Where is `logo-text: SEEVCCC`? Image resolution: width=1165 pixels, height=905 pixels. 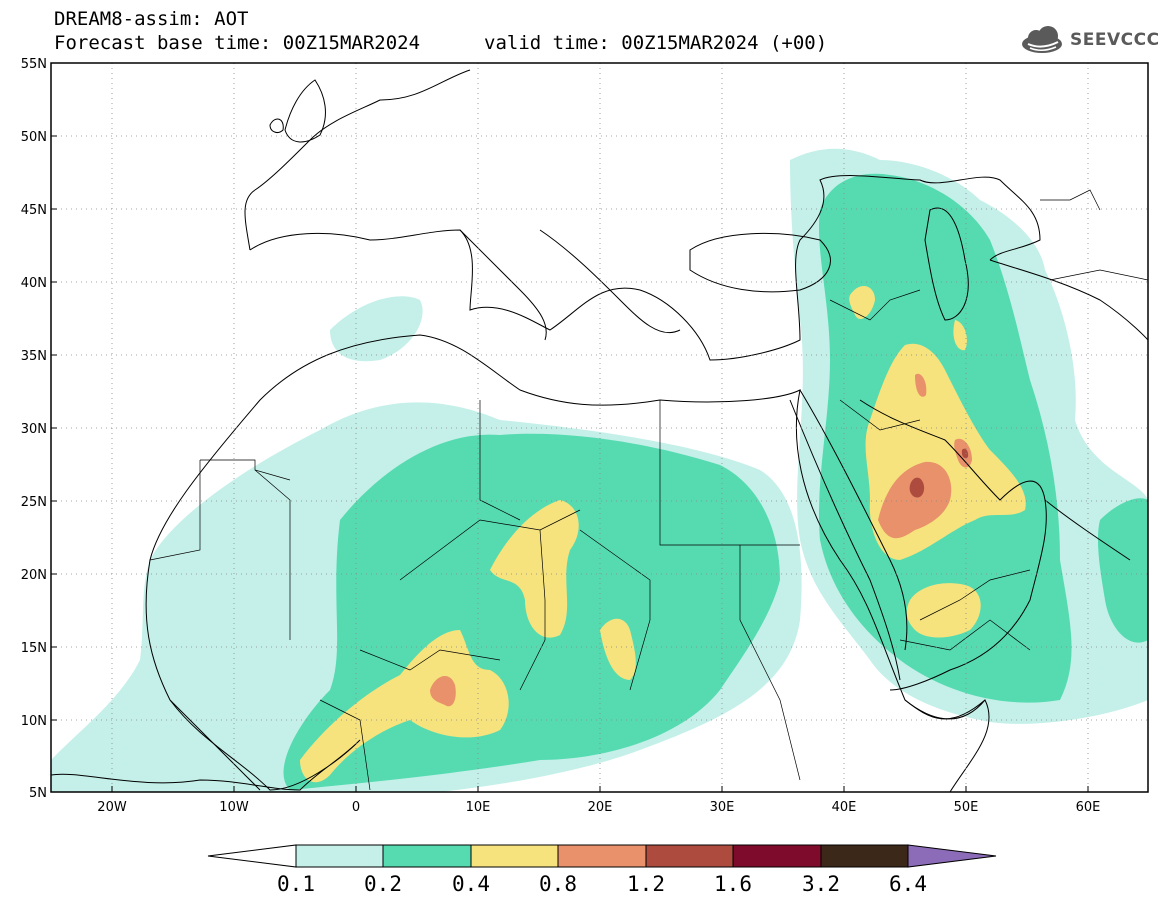
logo-text: SEEVCCC is located at coordinates (1115, 40).